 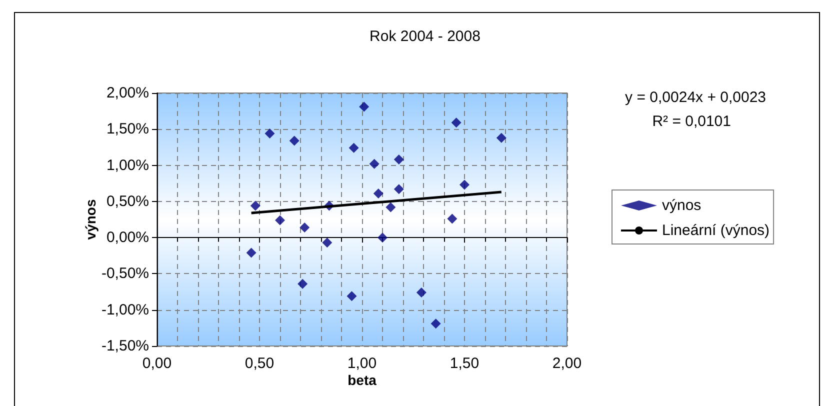 What do you see at coordinates (259, 363) in the screenshot?
I see `x-tick-label: 0,50` at bounding box center [259, 363].